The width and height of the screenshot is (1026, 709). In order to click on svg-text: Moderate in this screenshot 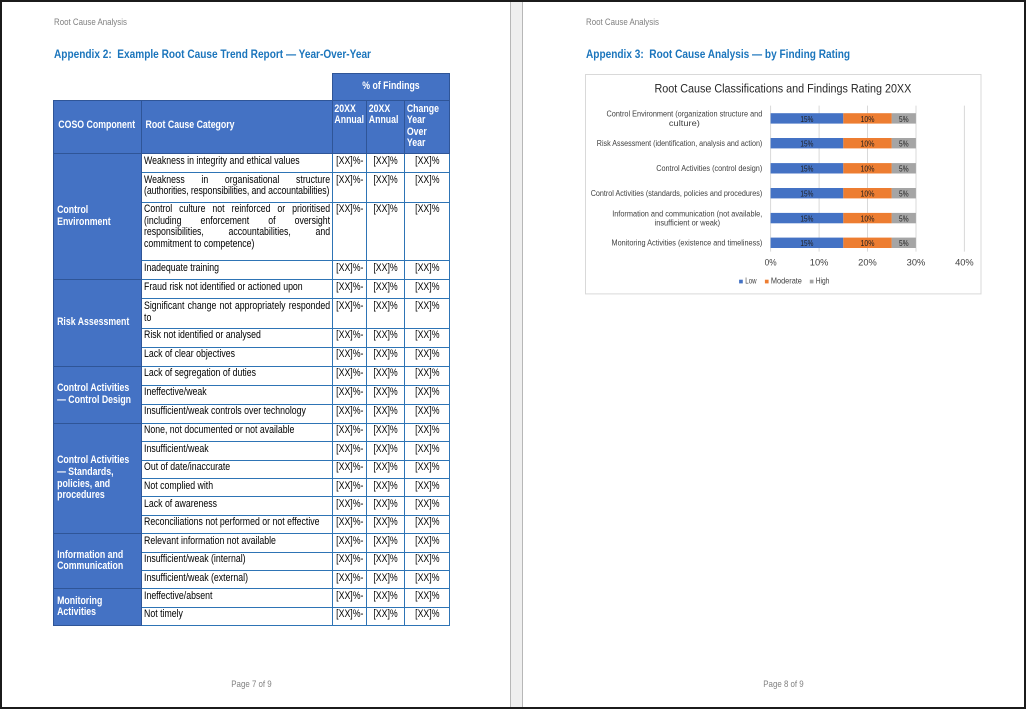, I will do `click(786, 281)`.